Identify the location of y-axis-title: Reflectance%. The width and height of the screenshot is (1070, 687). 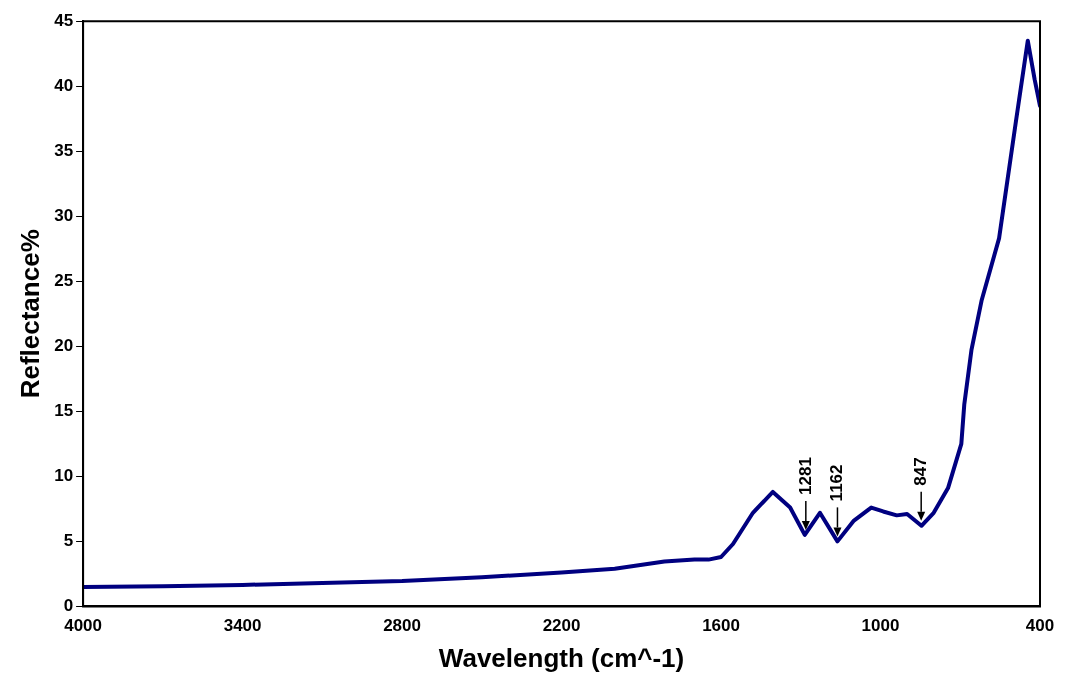
(29, 314).